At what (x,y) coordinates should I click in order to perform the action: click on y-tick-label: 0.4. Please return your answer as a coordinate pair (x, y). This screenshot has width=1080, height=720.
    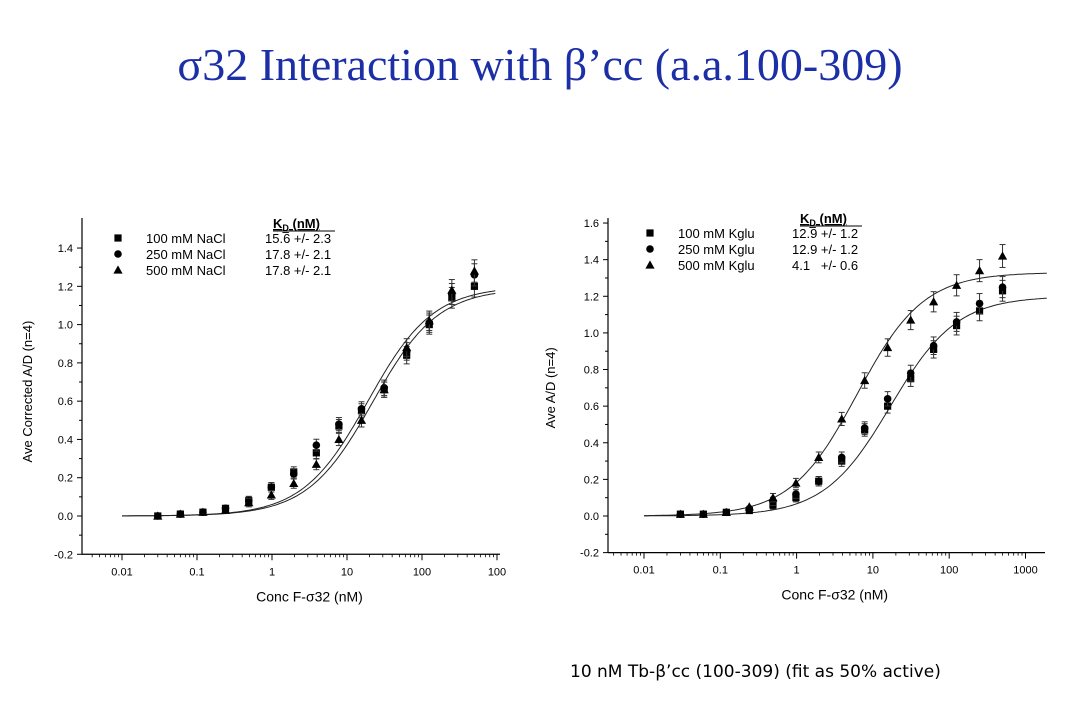
    Looking at the image, I should click on (65, 440).